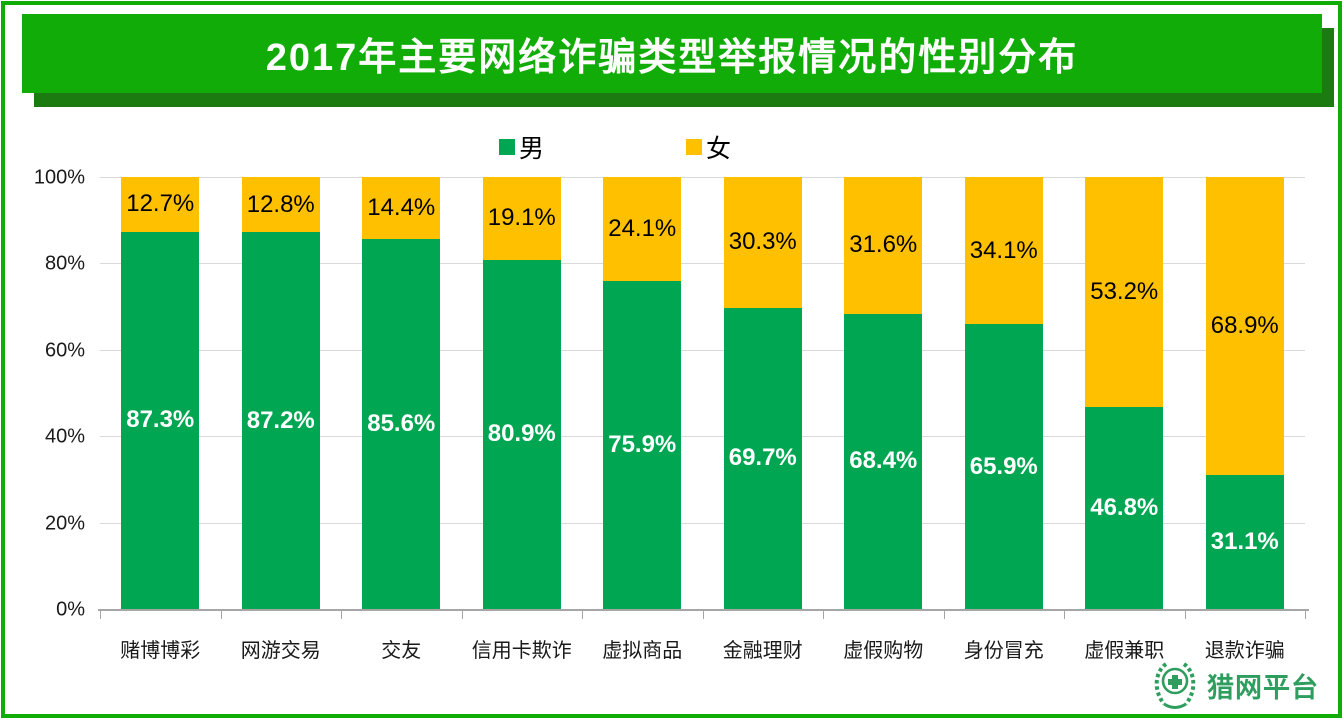  What do you see at coordinates (703, 610) in the screenshot?
I see `x-axis-line` at bounding box center [703, 610].